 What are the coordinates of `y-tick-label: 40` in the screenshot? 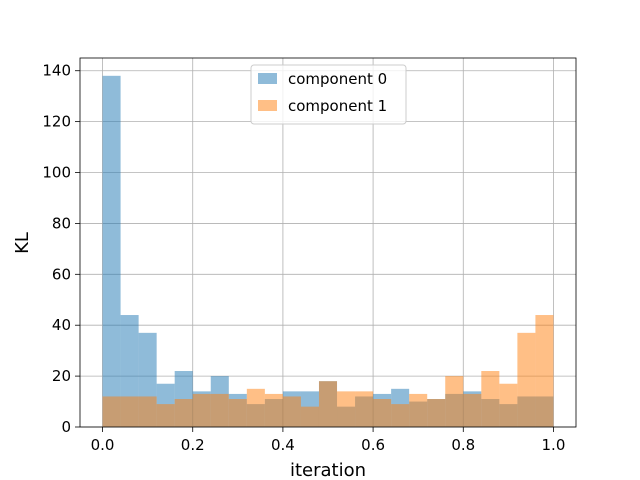 It's located at (61, 325).